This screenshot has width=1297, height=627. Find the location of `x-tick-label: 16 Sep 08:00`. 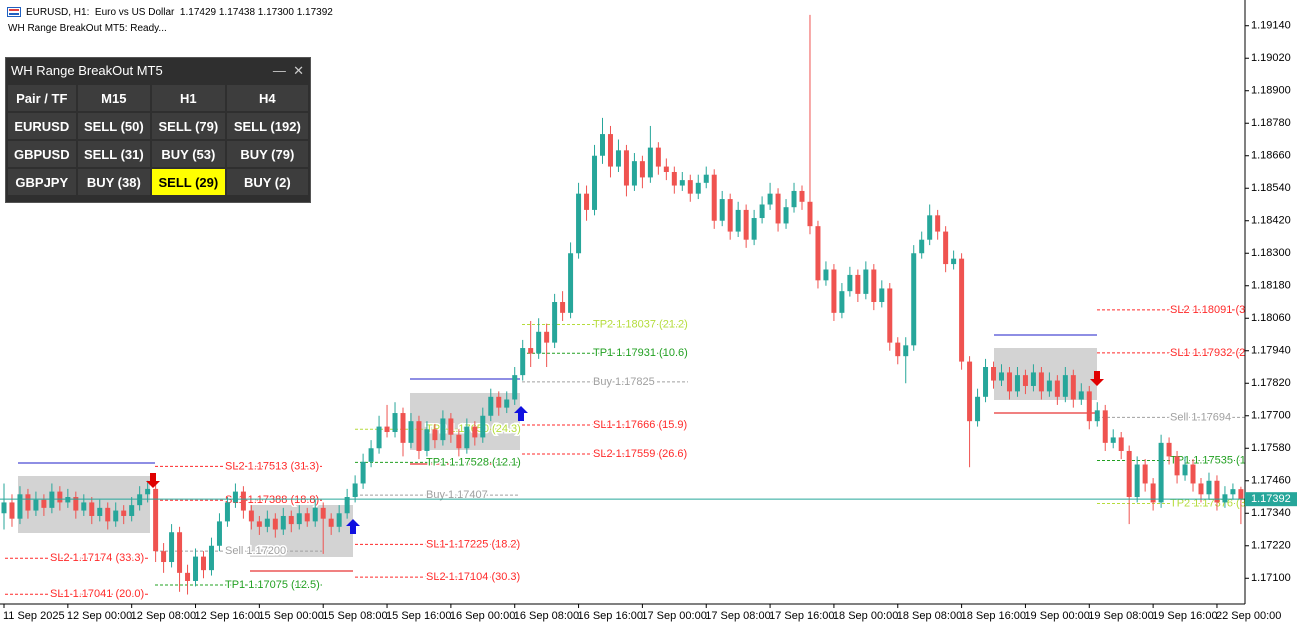

x-tick-label: 16 Sep 08:00 is located at coordinates (546, 616).